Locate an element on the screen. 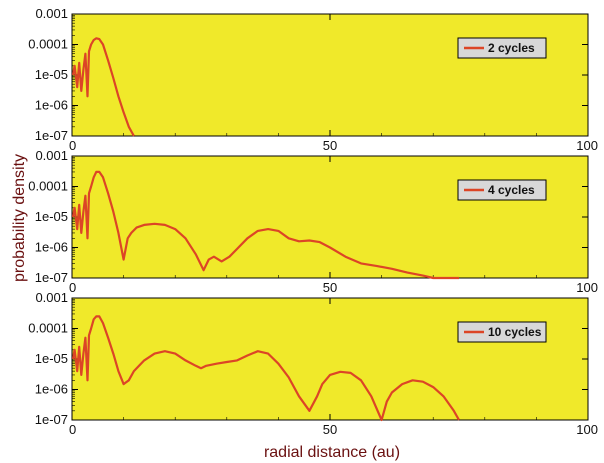 This screenshot has width=604, height=463. legend: 2 cycles is located at coordinates (502, 48).